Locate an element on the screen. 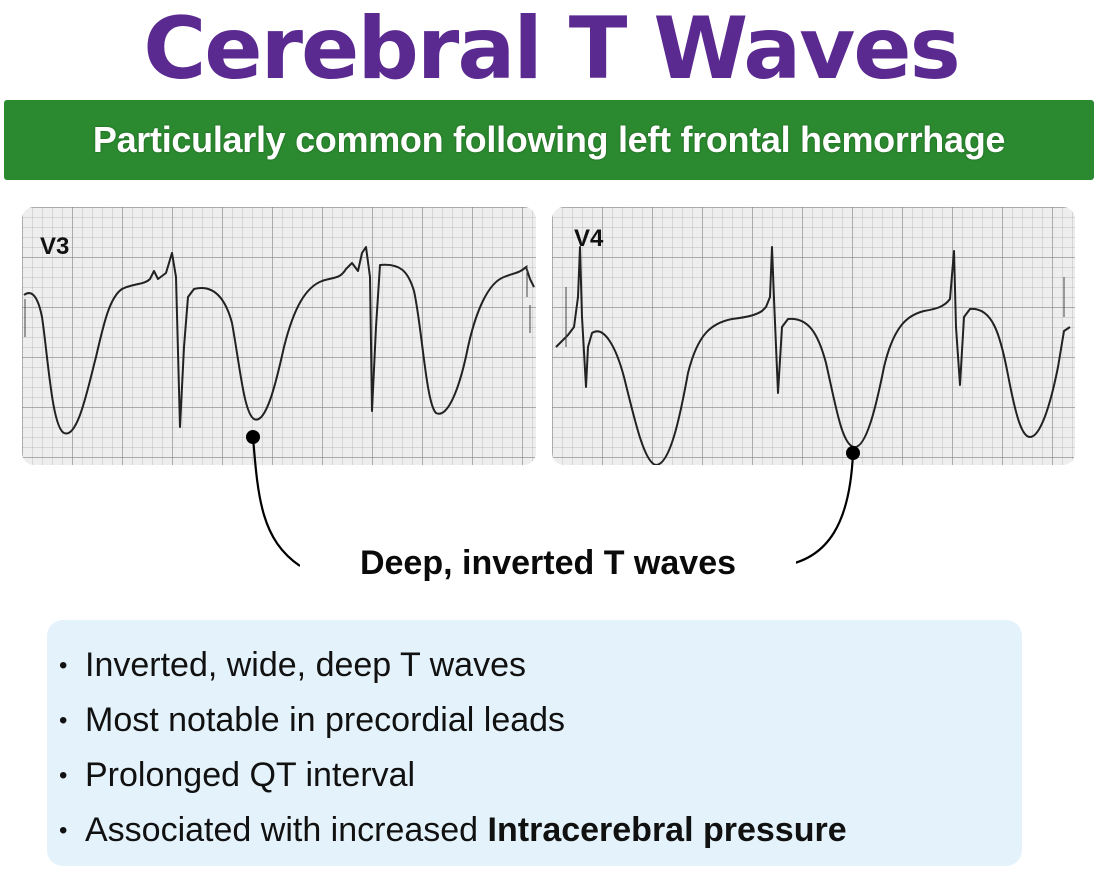 The height and width of the screenshot is (878, 1102). ecg-strip-v3: V3 is located at coordinates (279, 336).